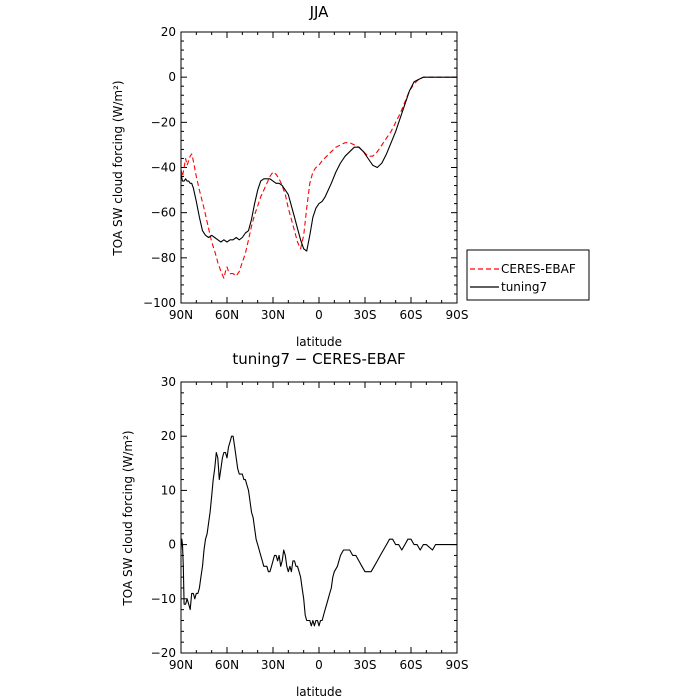 This screenshot has height=700, width=700. I want to click on bottom-y-axis-title: TOA SW cloud forcing (W/m²), so click(128, 518).